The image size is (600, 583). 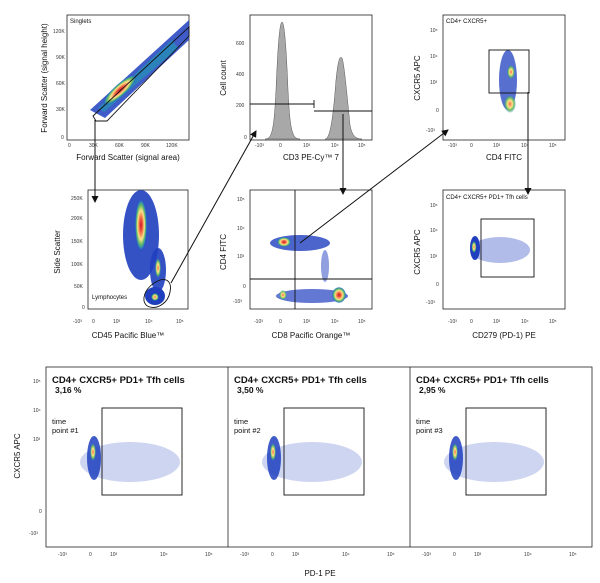 What do you see at coordinates (494, 462) in the screenshot?
I see `tp3-cloud-spread` at bounding box center [494, 462].